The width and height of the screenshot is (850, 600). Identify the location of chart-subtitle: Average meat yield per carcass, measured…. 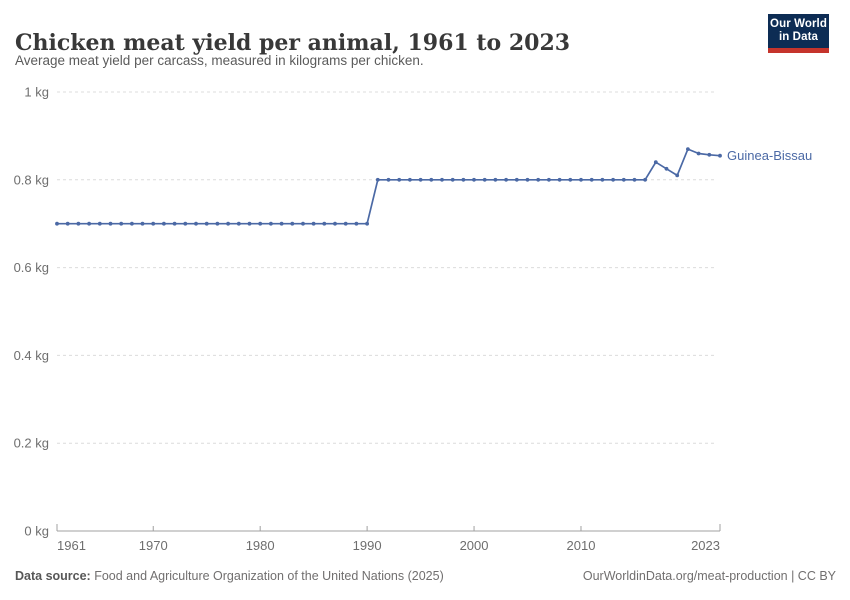
(219, 60).